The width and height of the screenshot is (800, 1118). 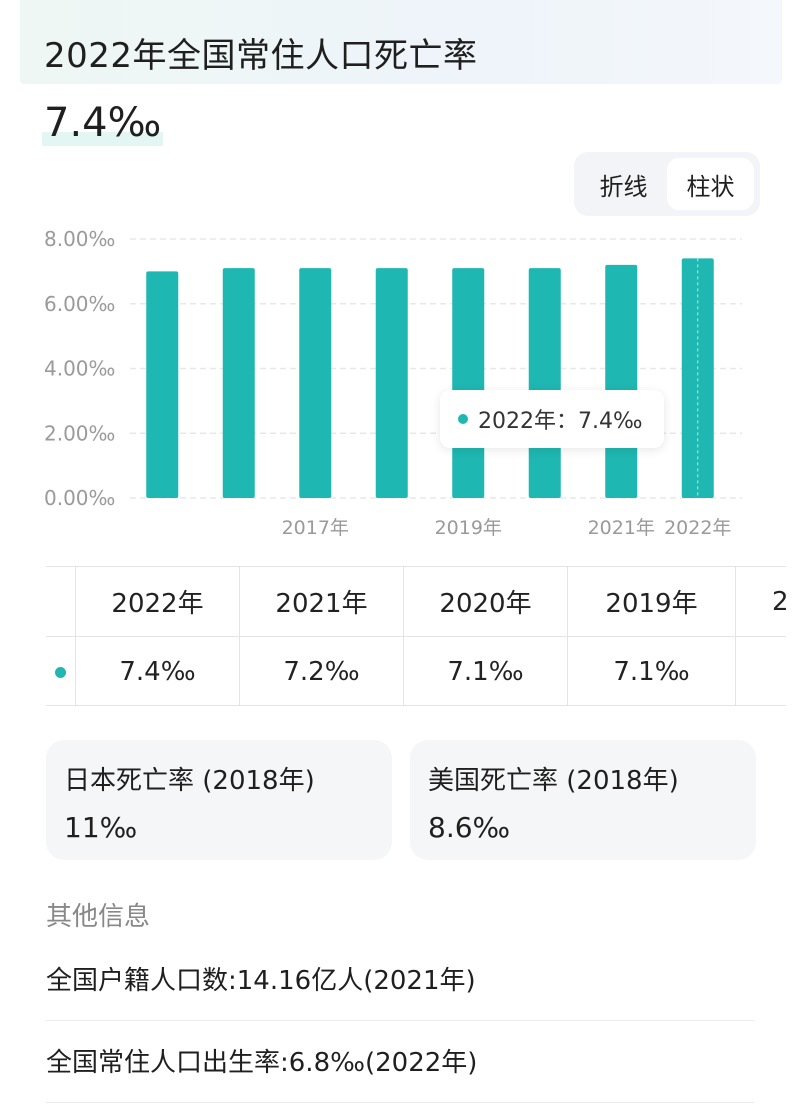 I want to click on y-tick-label: 0.00‰, so click(x=79, y=498).